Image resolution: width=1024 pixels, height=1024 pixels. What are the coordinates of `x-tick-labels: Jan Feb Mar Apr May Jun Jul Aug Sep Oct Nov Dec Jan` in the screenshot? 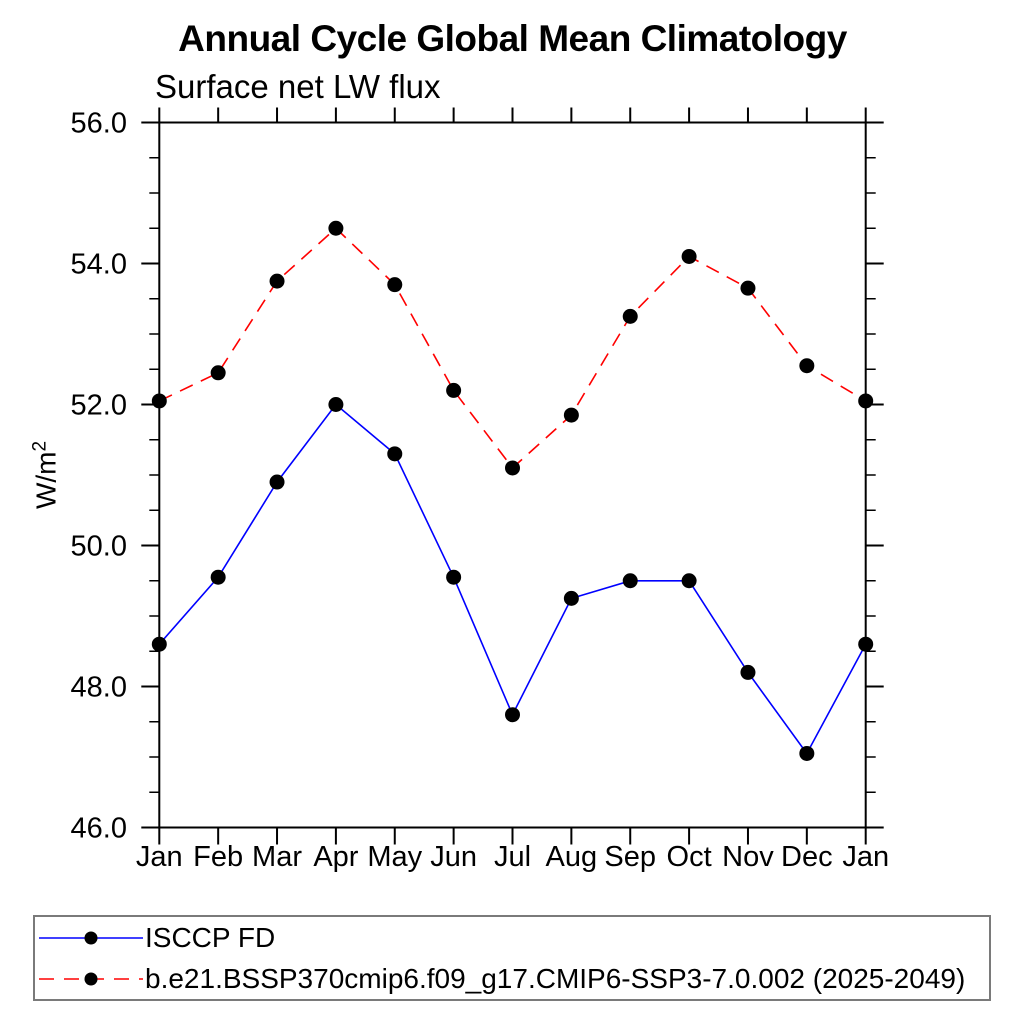 It's located at (512, 857).